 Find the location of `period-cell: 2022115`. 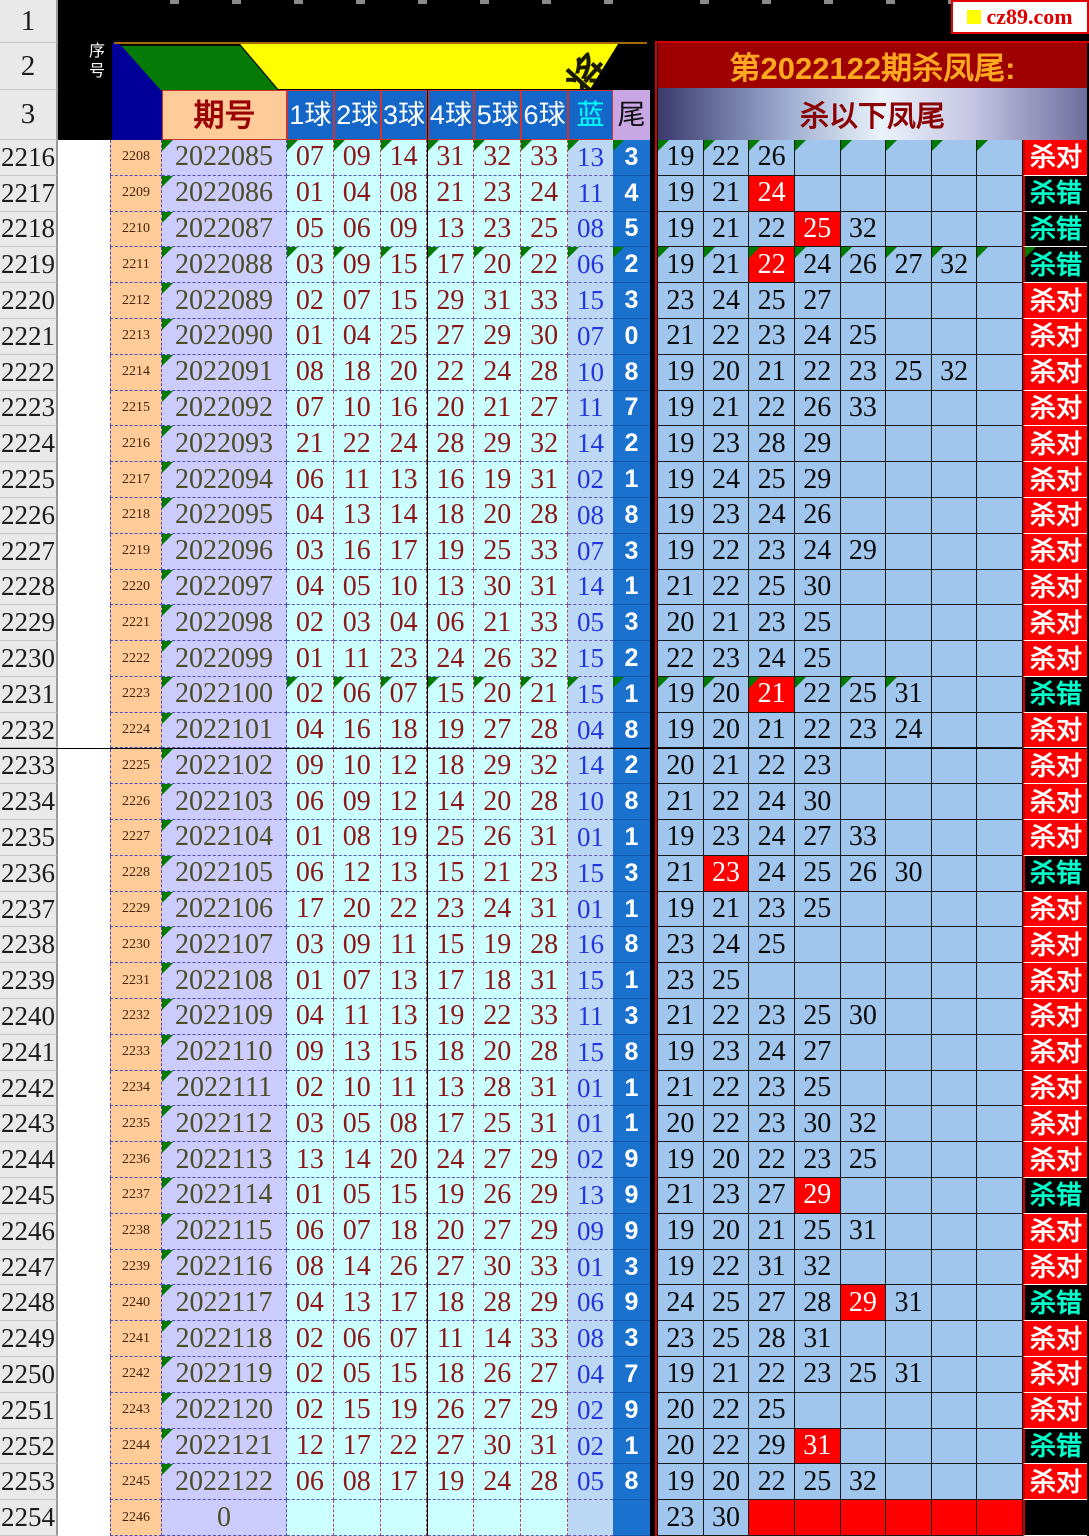

period-cell: 2022115 is located at coordinates (224, 1231).